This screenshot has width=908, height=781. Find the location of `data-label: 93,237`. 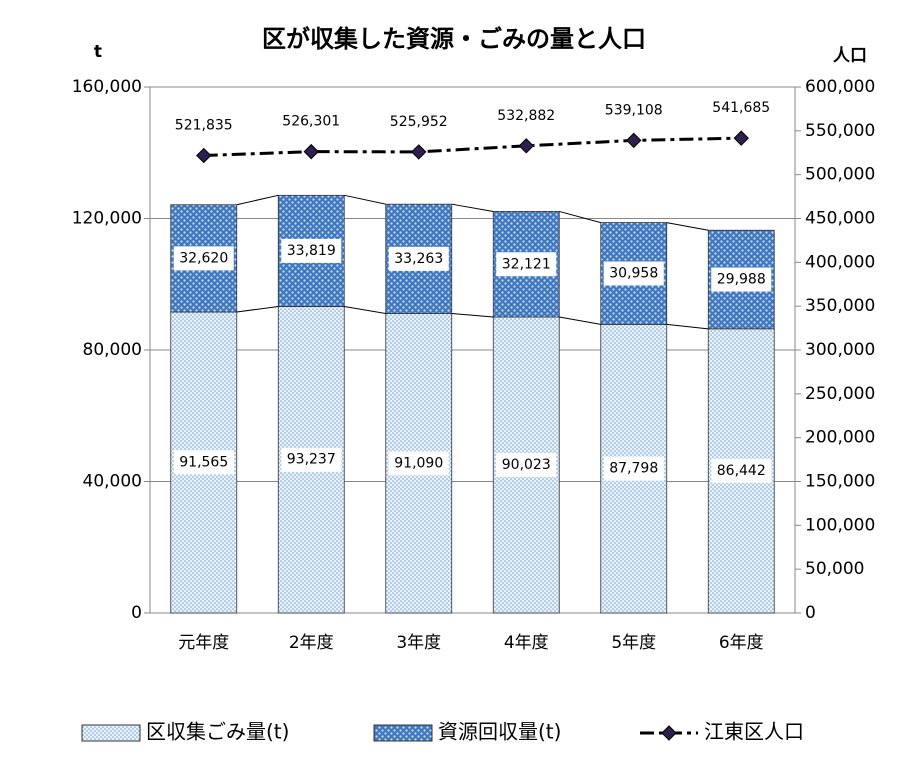

data-label: 93,237 is located at coordinates (311, 460).